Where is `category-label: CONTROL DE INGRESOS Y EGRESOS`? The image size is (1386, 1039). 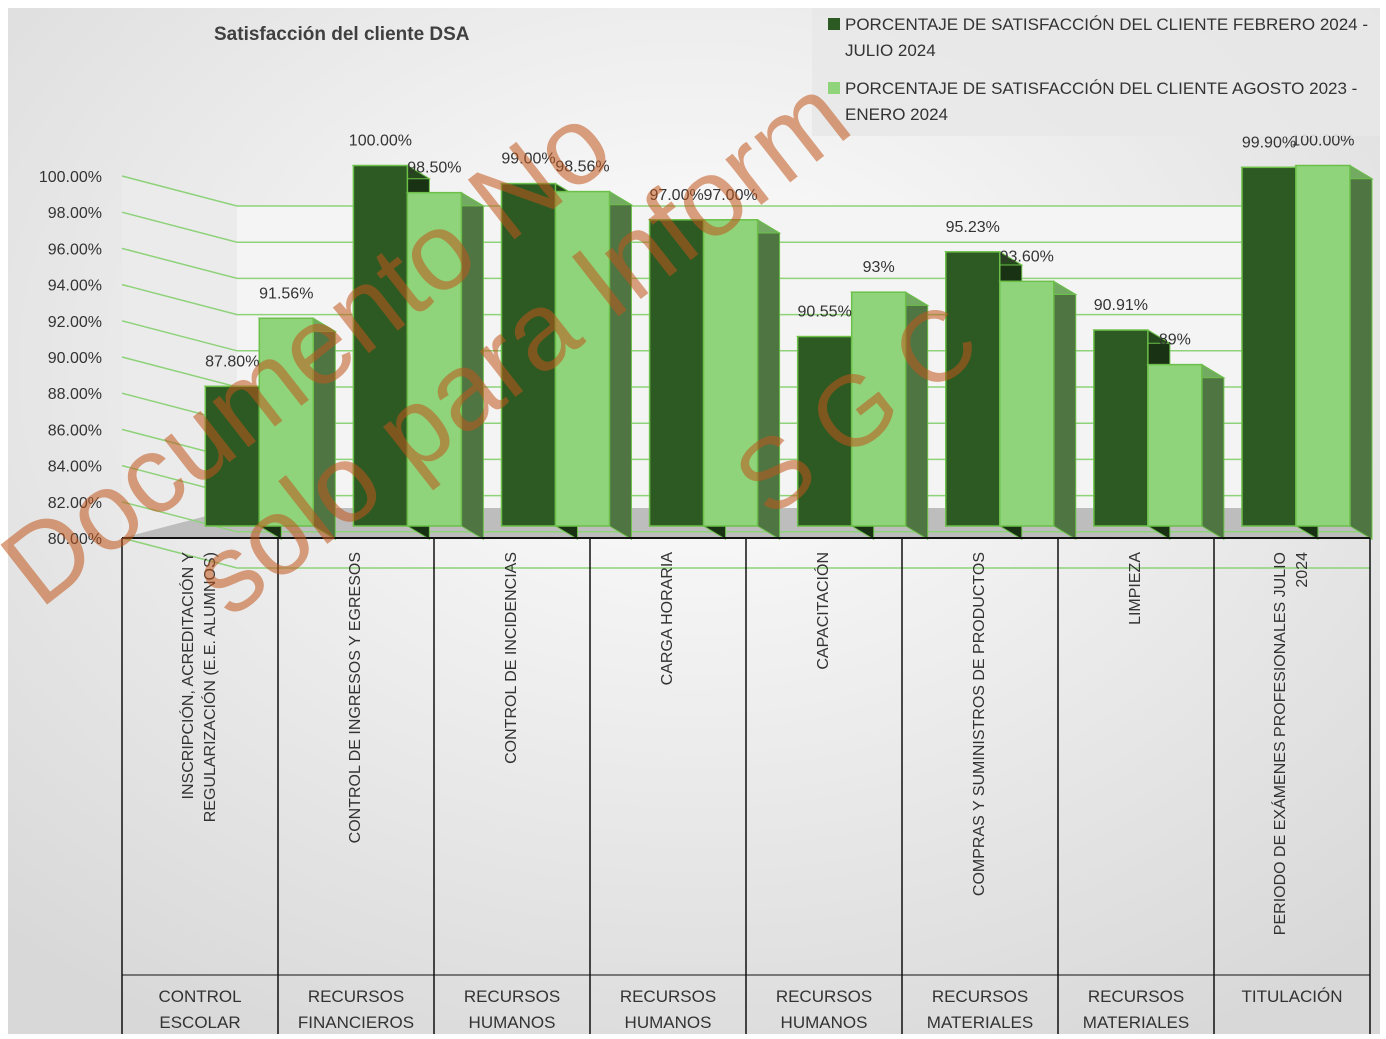
category-label: CONTROL DE INGRESOS Y EGRESOS is located at coordinates (355, 697).